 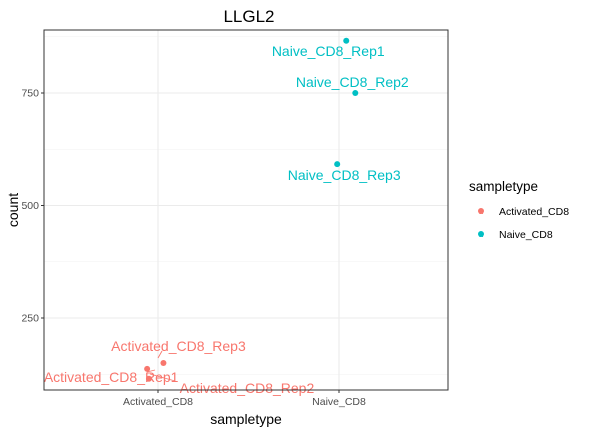 I want to click on y-axis-title: count, so click(x=13, y=210).